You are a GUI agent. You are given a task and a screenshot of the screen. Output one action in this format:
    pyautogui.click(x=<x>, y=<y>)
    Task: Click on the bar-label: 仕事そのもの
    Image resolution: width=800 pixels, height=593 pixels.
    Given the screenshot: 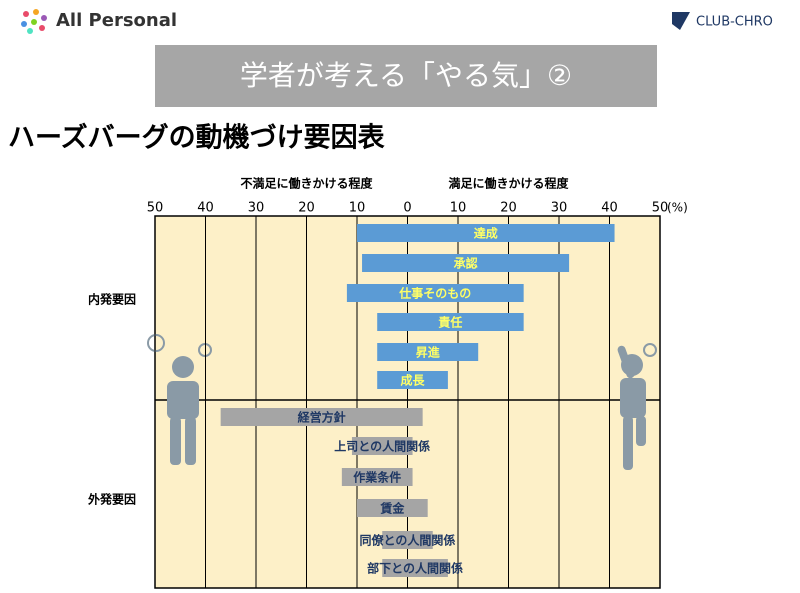 What is the action you would take?
    pyautogui.click(x=434, y=293)
    